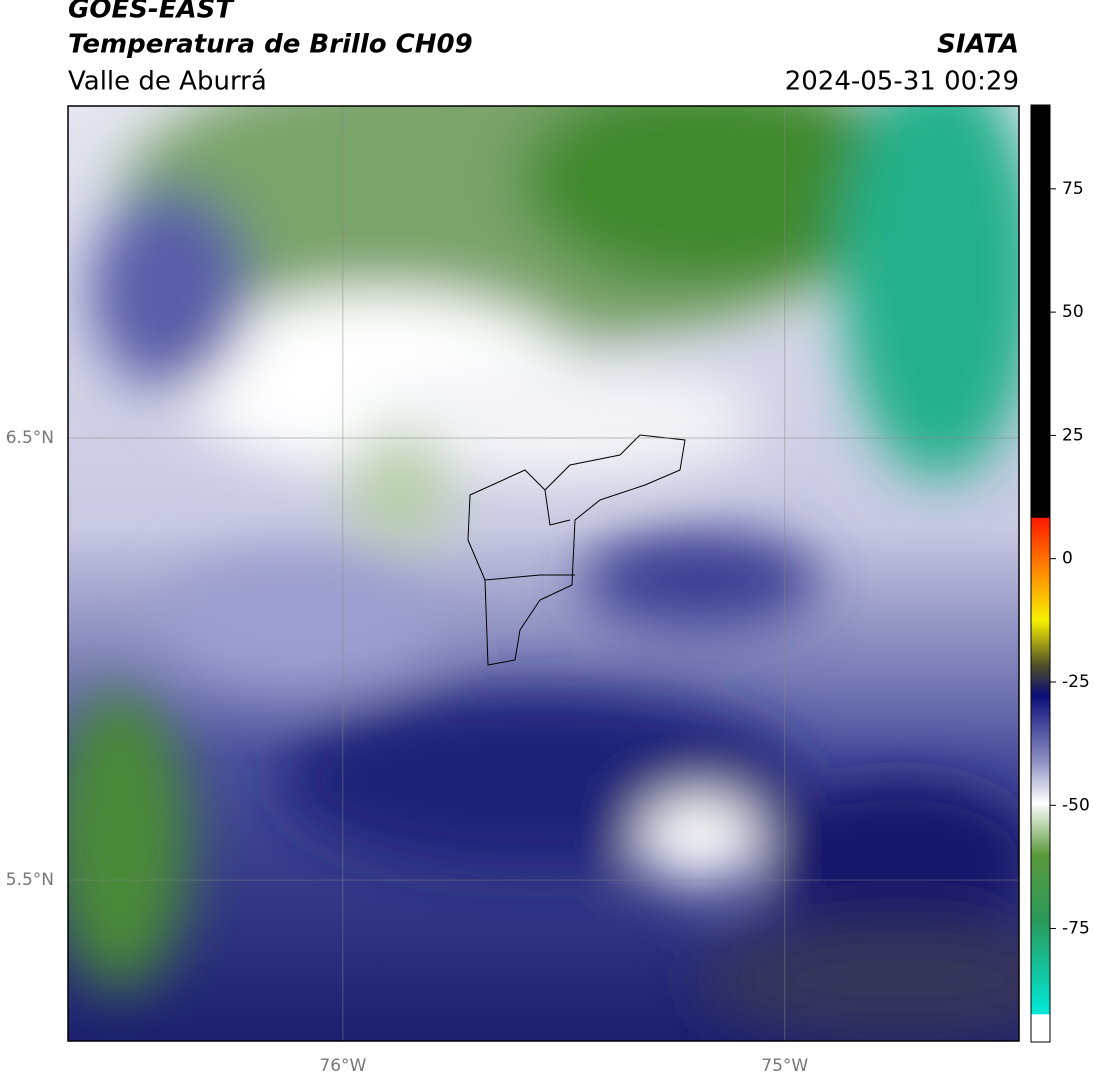 The height and width of the screenshot is (1082, 1094). I want to click on region: Valle de Aburrá, so click(167, 82).